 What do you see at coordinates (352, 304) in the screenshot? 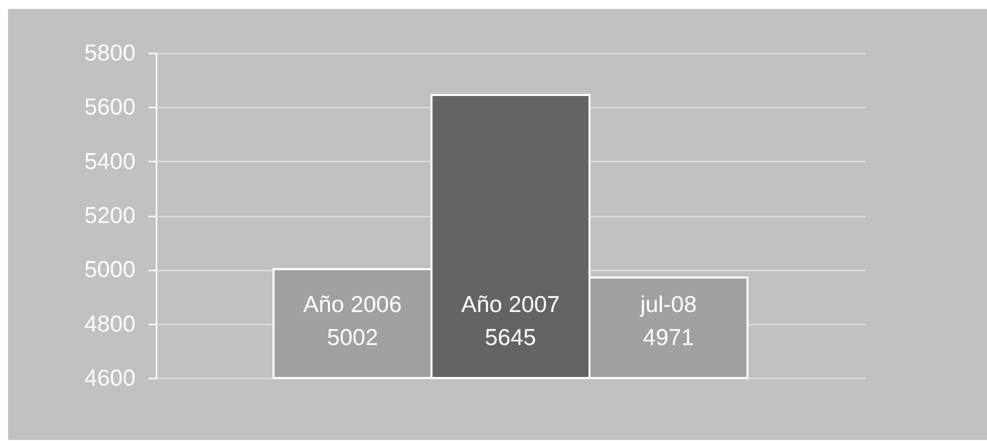
I see `x-tick-label: Año 2006` at bounding box center [352, 304].